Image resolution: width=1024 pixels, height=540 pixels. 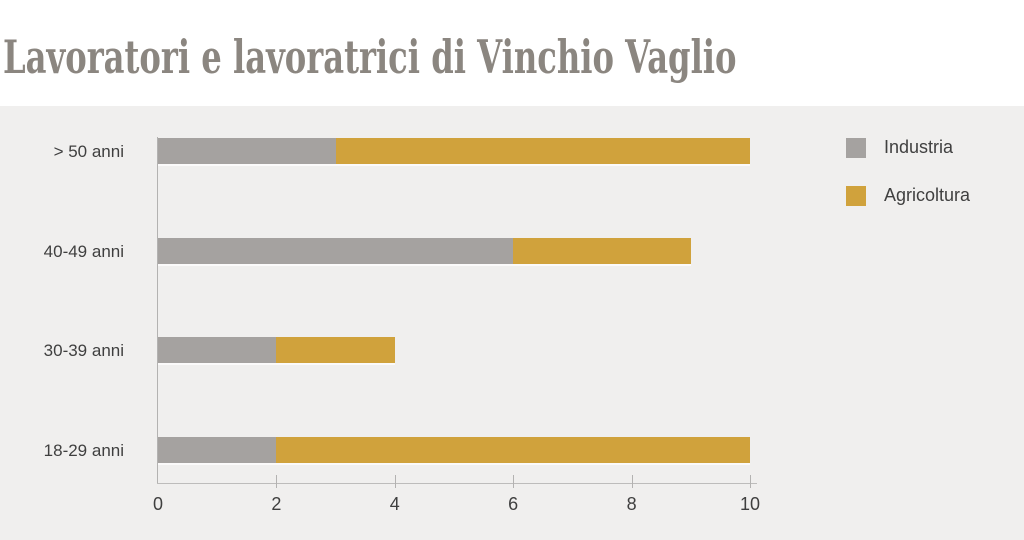 What do you see at coordinates (88, 151) in the screenshot?
I see `category-label: > 50 anni` at bounding box center [88, 151].